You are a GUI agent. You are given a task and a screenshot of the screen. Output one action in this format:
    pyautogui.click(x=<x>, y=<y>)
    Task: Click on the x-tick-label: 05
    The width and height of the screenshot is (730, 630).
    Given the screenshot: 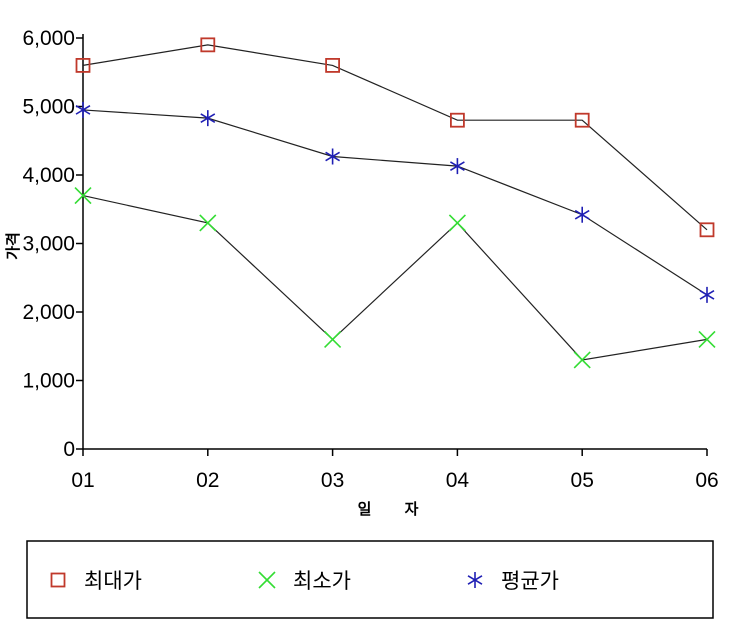 What is the action you would take?
    pyautogui.click(x=582, y=480)
    